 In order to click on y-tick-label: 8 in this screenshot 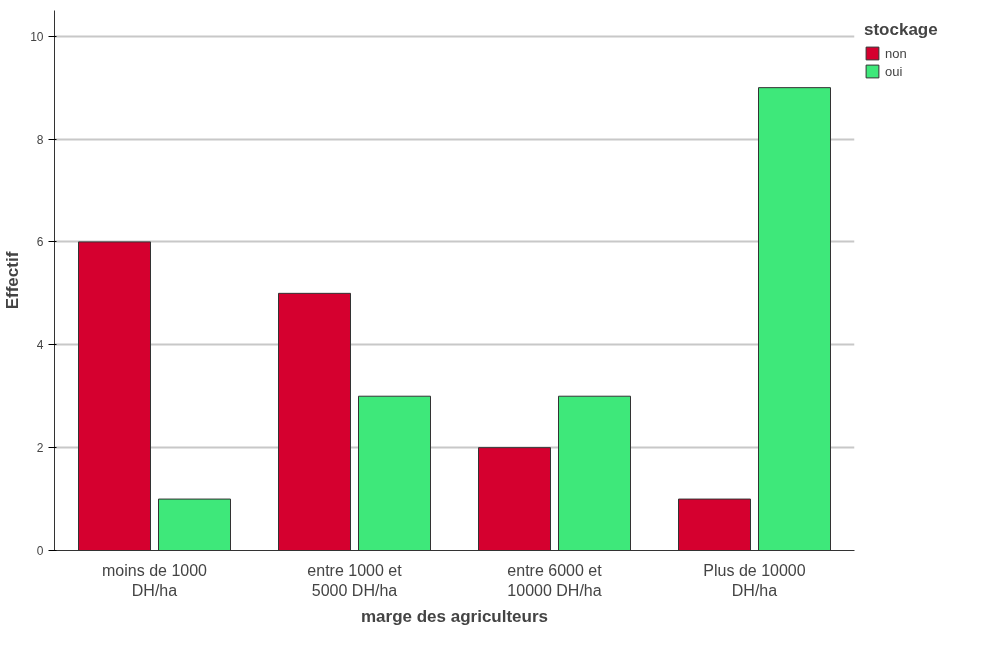, I will do `click(40, 139)`.